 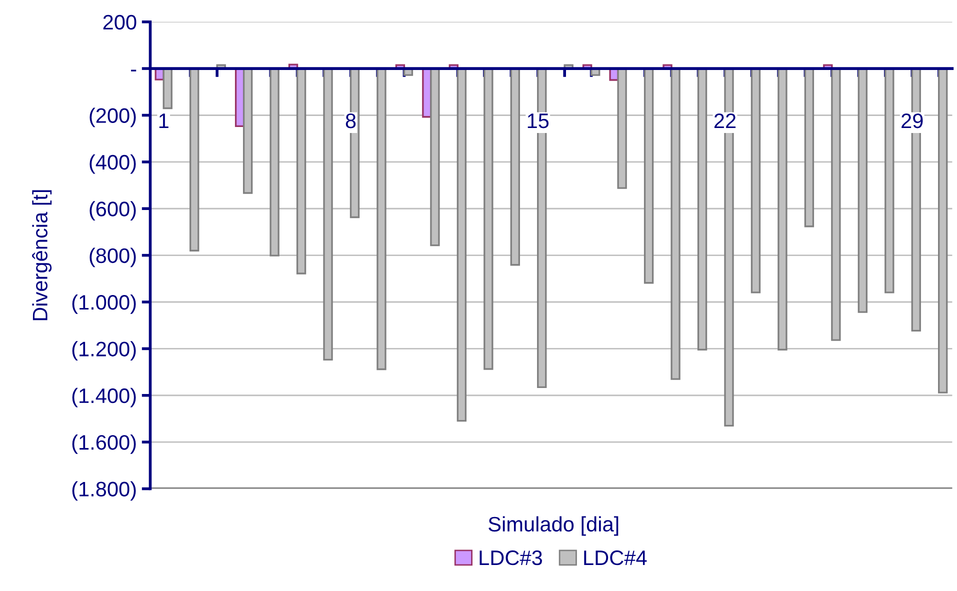 I want to click on y-tick-label: (400), so click(x=113, y=164).